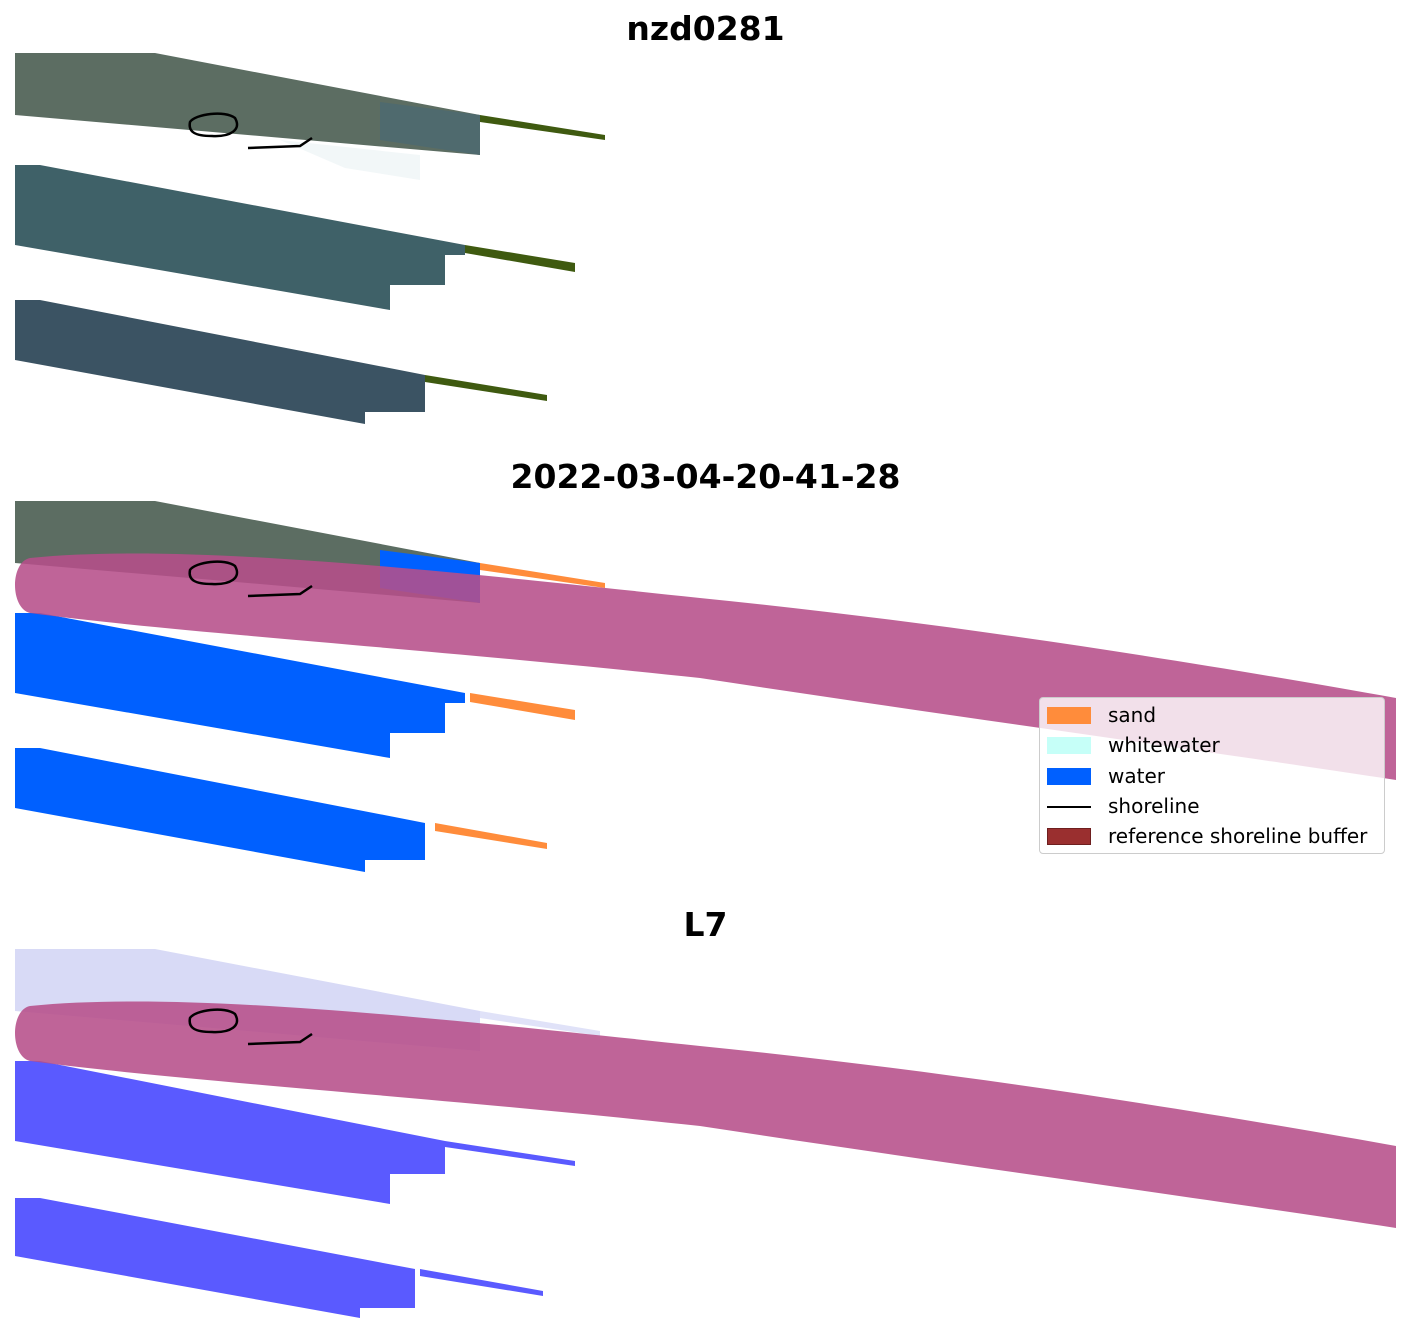 The height and width of the screenshot is (1337, 1411). I want to click on legend-item-whitewater: whitewater, so click(1214, 745).